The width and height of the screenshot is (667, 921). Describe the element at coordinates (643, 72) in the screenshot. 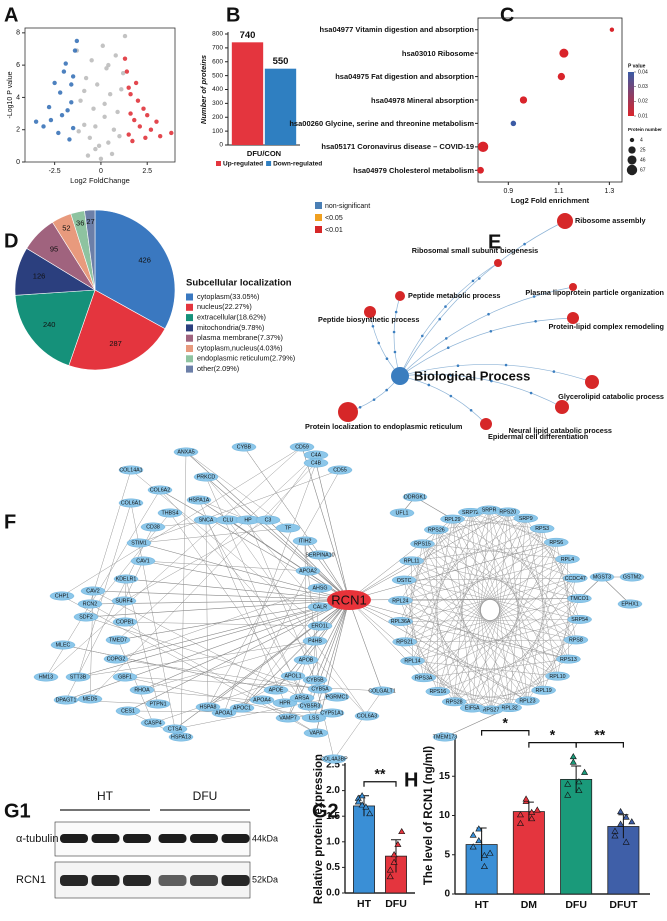

I see `colorbar-label: 0.04` at that location.